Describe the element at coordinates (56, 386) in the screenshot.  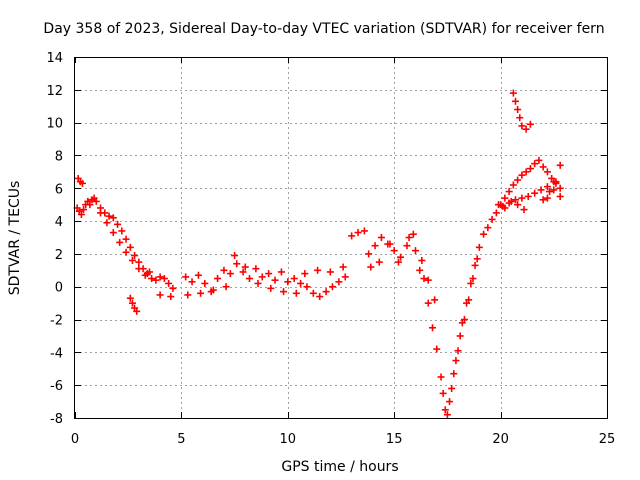
I see `y-tick-label: -6` at that location.